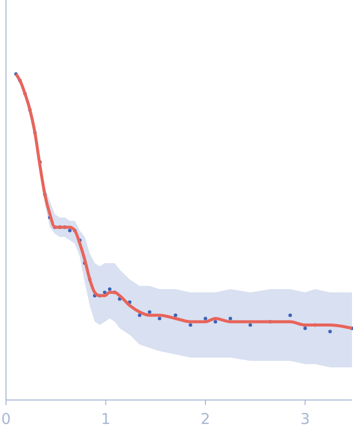 Image resolution: width=353 pixels, height=438 pixels. I want to click on x-tick-label: 1, so click(105, 419).